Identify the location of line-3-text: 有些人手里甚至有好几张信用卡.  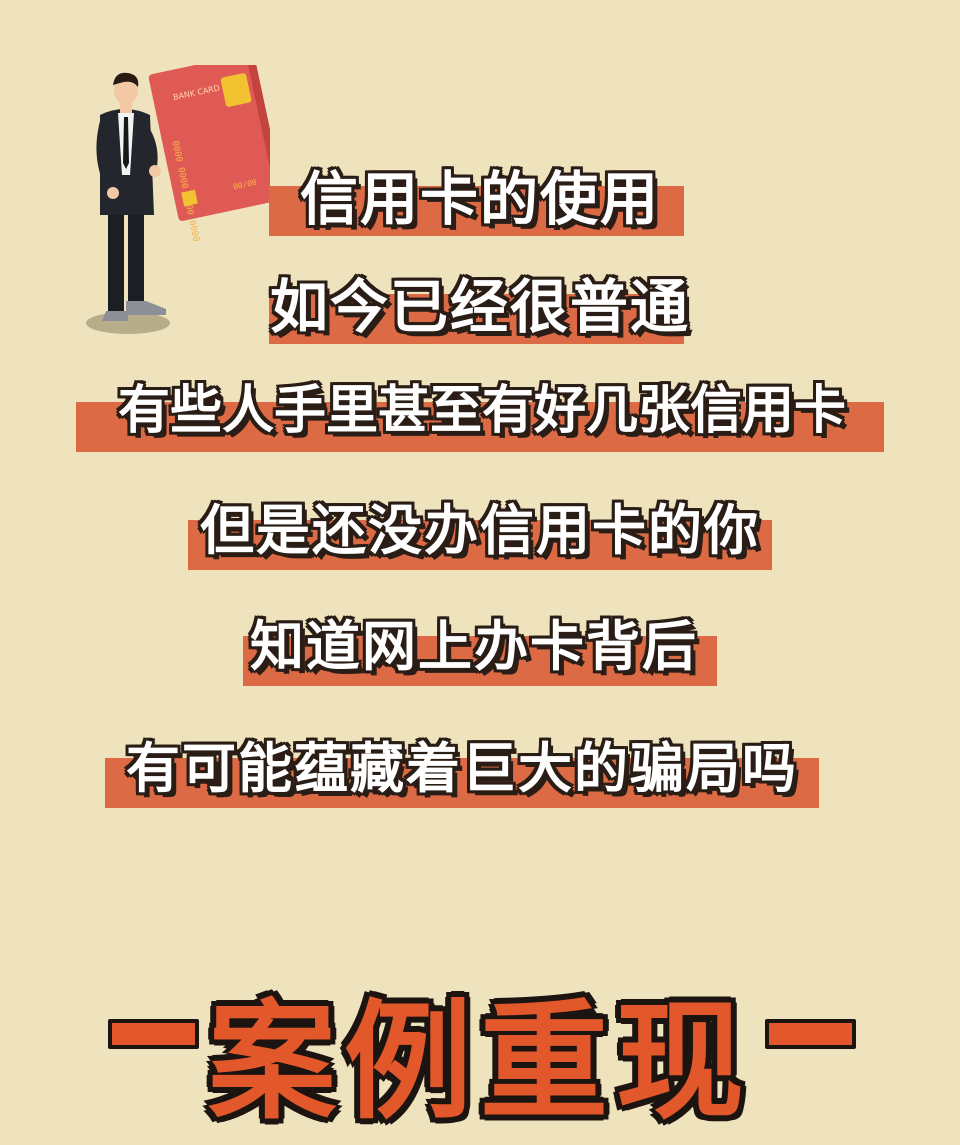
(481, 410).